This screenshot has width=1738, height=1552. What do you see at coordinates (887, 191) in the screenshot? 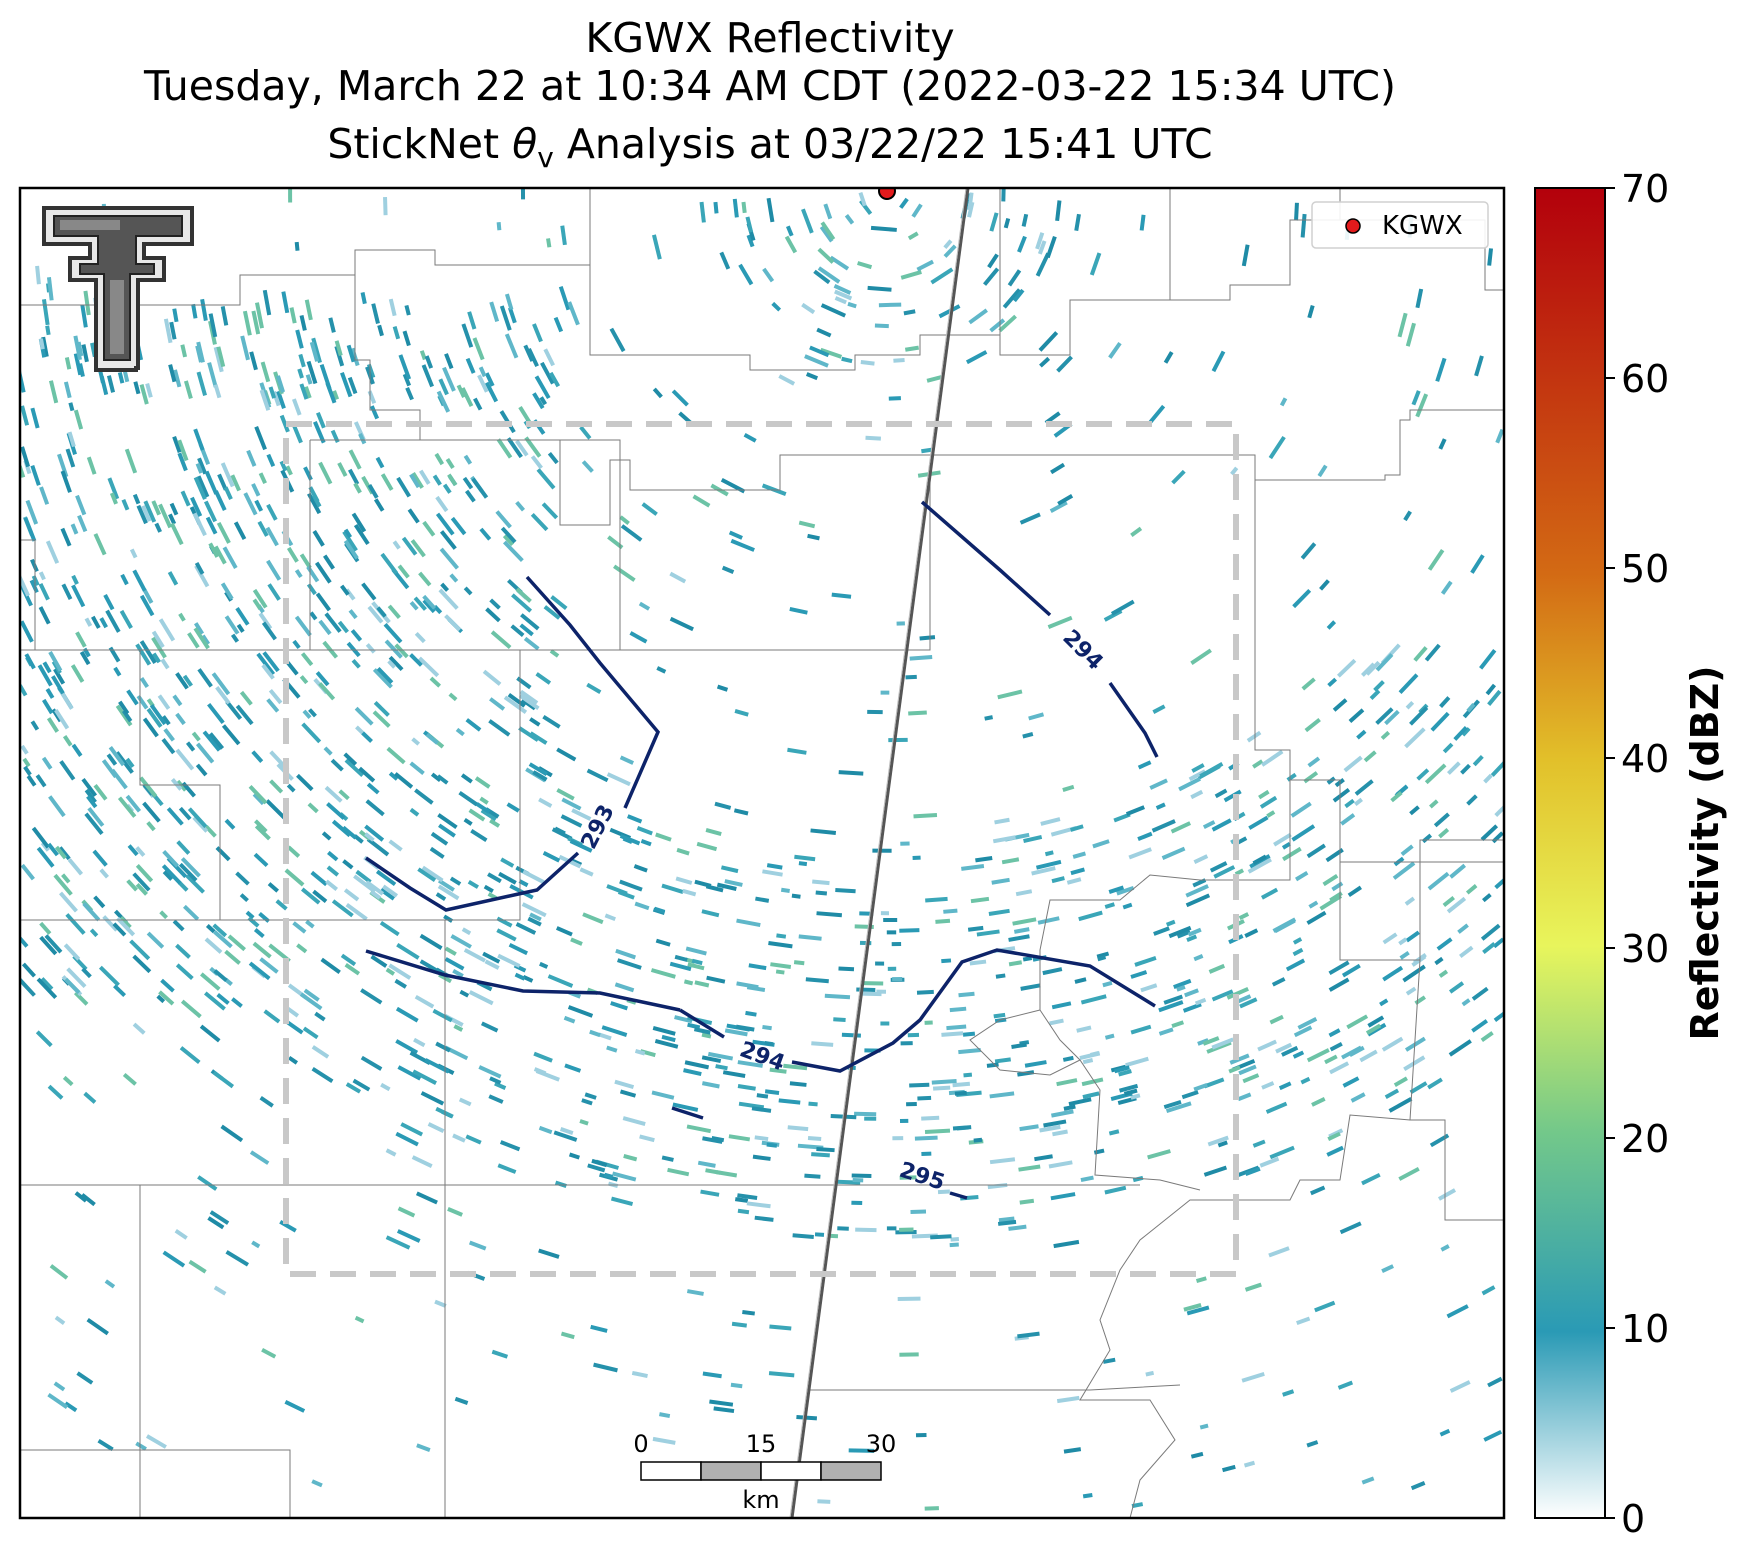
I see `kgwx-radar-marker` at bounding box center [887, 191].